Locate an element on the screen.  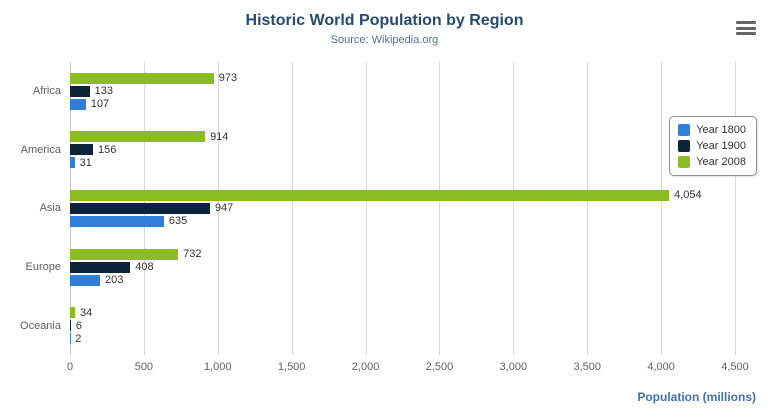
bar-row: 635 is located at coordinates (402, 221).